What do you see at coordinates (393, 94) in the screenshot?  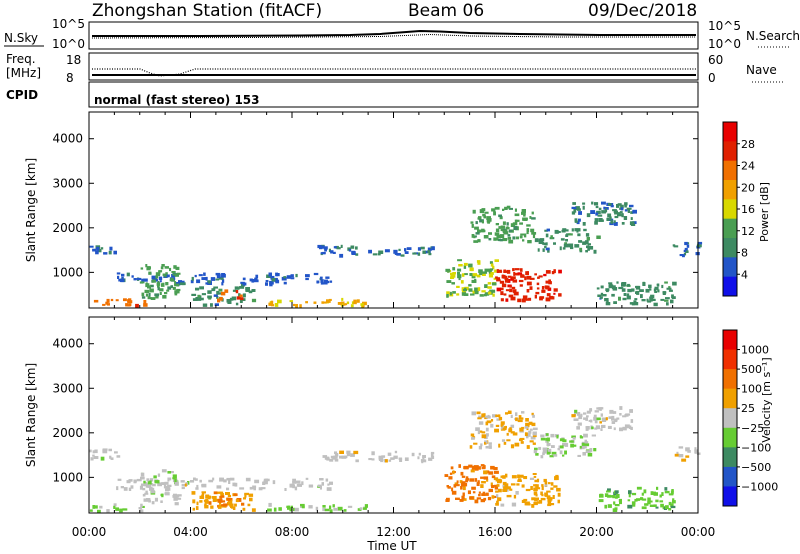 I see `cpid-frame` at bounding box center [393, 94].